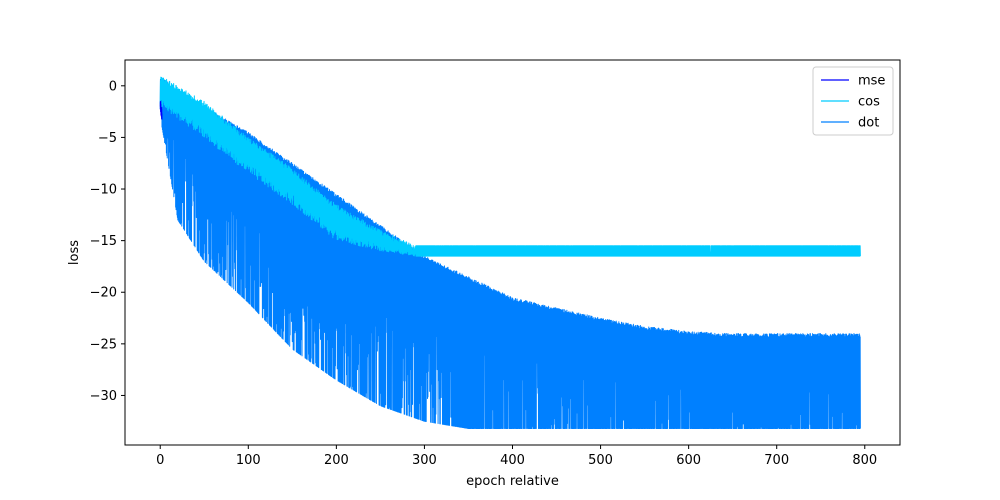 The image size is (1000, 500). What do you see at coordinates (248, 460) in the screenshot?
I see `x-tick-label: 100` at bounding box center [248, 460].